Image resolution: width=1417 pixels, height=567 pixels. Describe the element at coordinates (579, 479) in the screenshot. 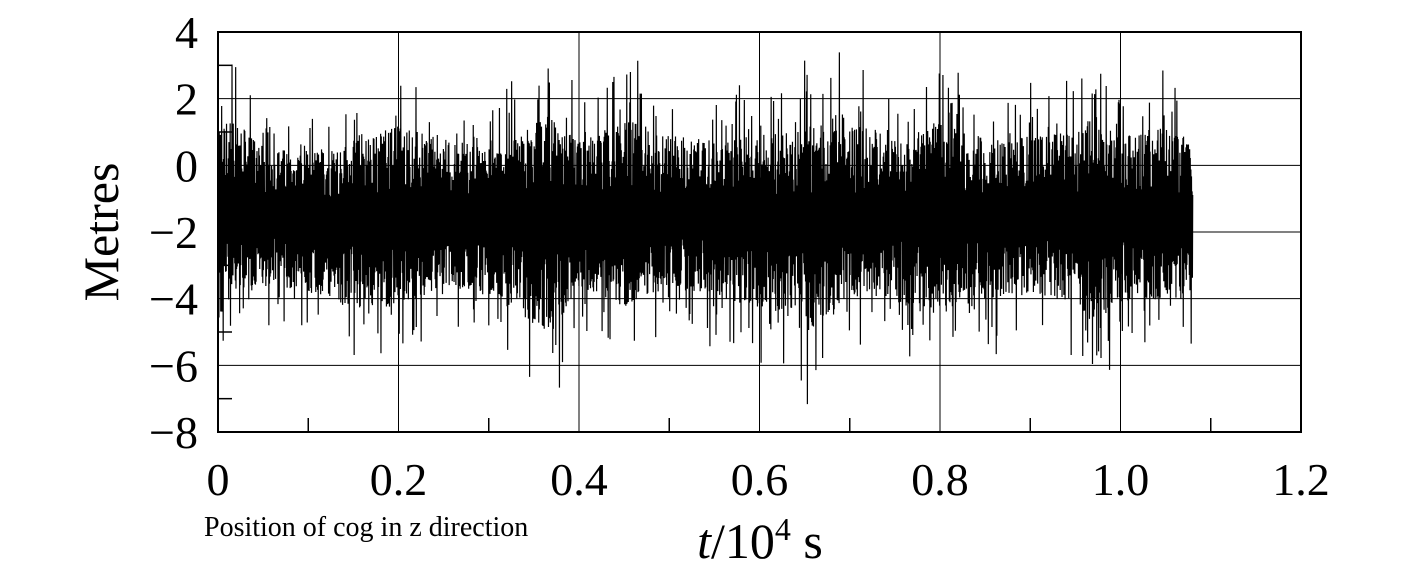

I see `x-tick-label: 0.4` at that location.